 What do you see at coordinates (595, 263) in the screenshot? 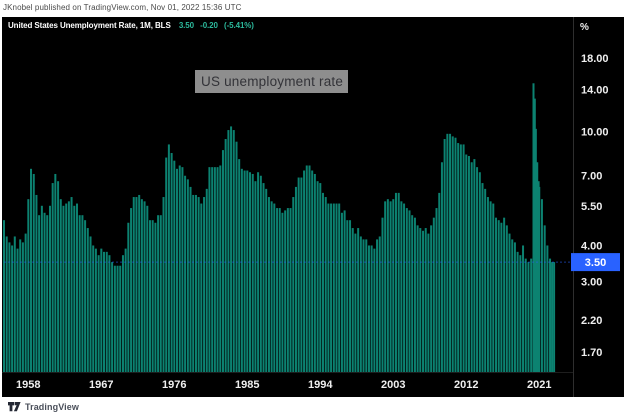
I see `last-price-badge-text: 3.50` at bounding box center [595, 263].